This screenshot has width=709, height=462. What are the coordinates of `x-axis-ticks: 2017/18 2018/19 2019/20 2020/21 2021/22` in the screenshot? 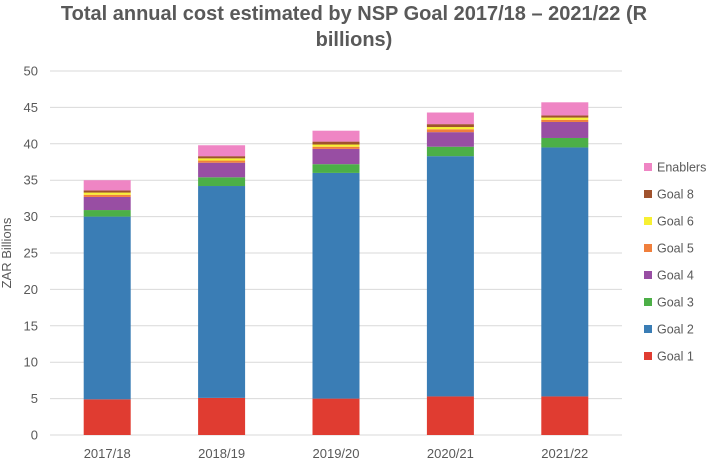 It's located at (336, 453).